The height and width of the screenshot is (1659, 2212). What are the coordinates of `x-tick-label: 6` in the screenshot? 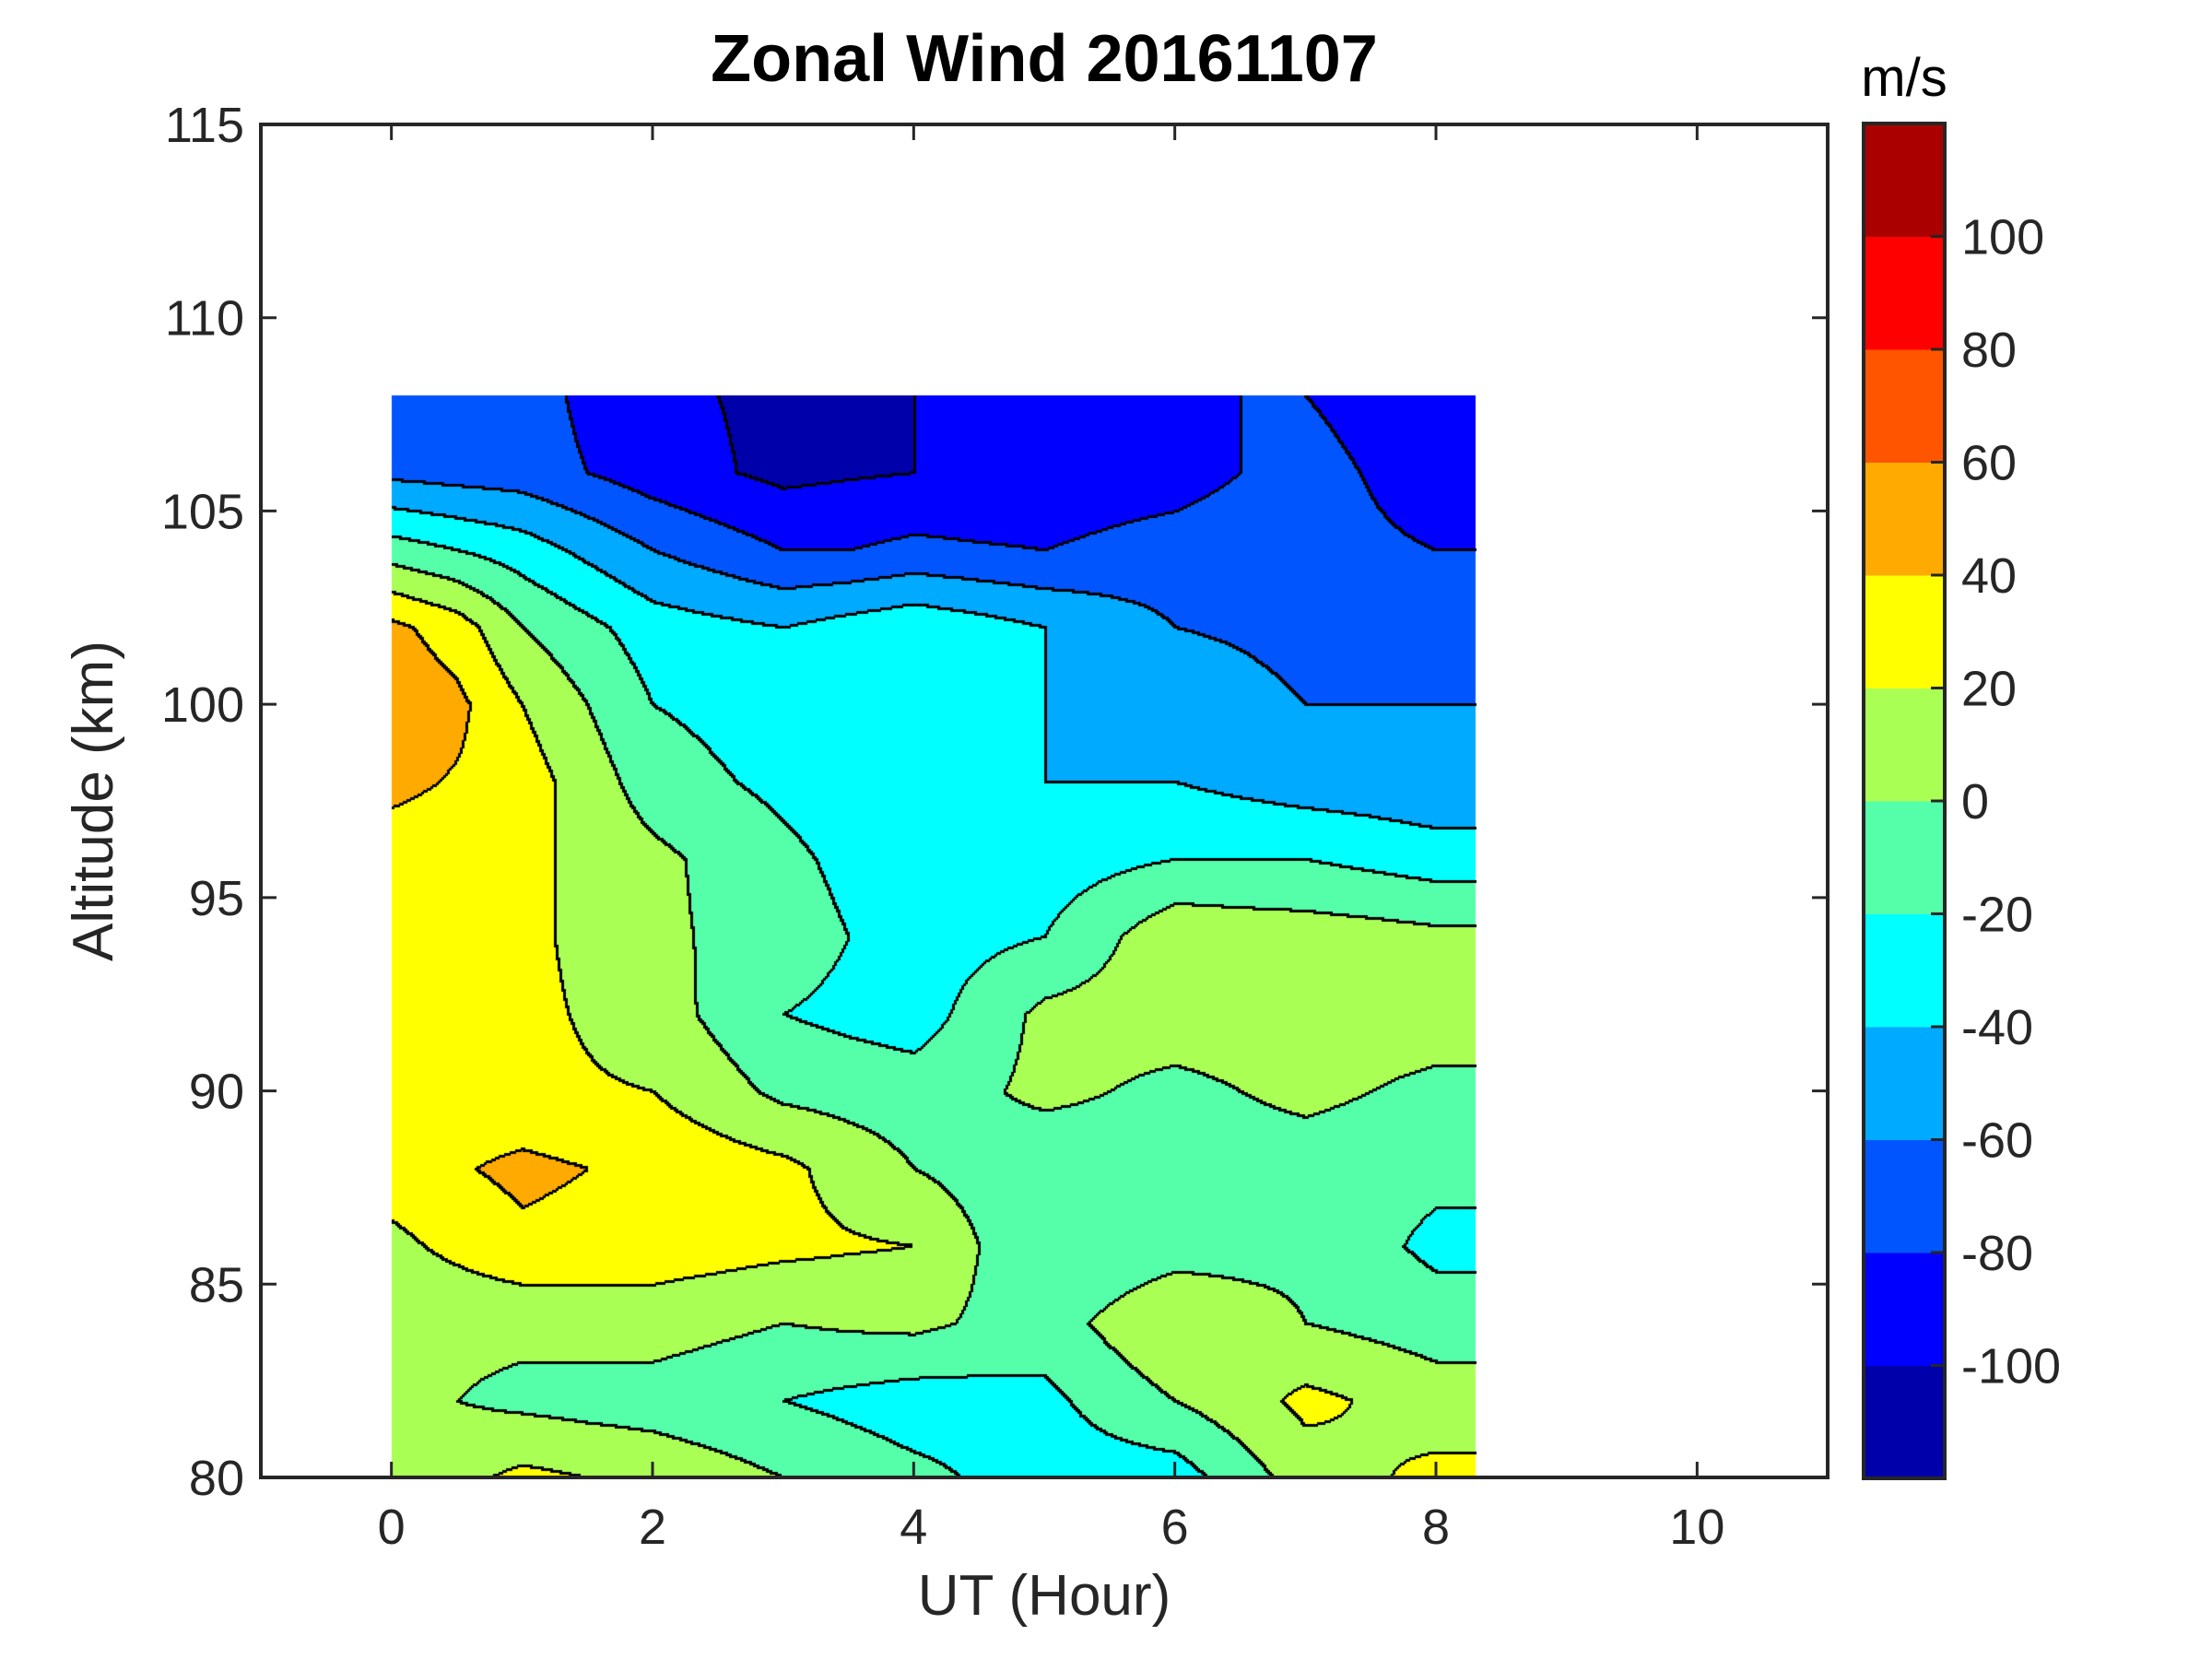 It's located at (1175, 1527).